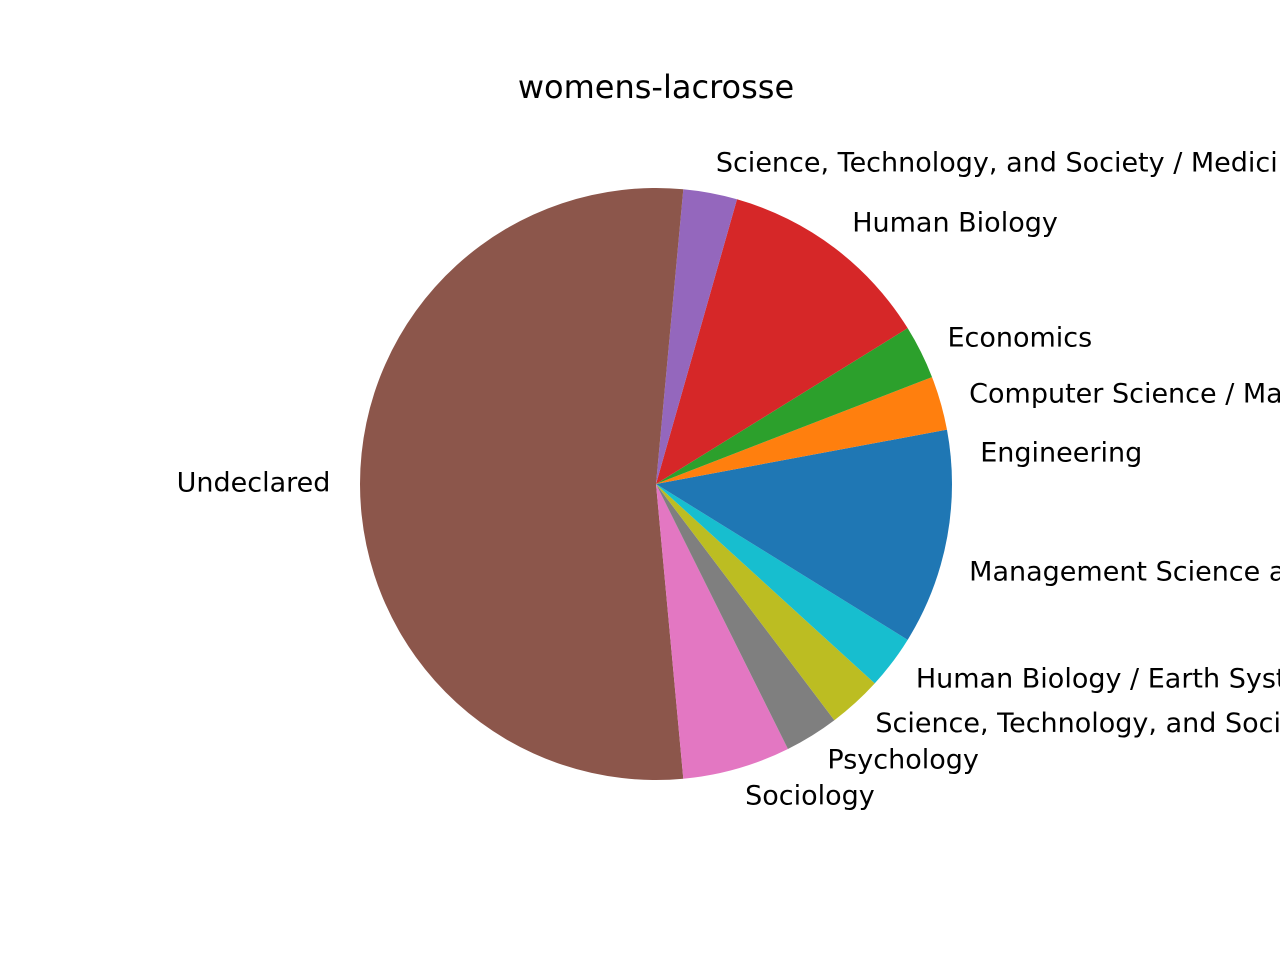 The image size is (1280, 960). What do you see at coordinates (1124, 572) in the screenshot?
I see `pie-label-management-science-and-engineering: Management Science and Engineering` at bounding box center [1124, 572].